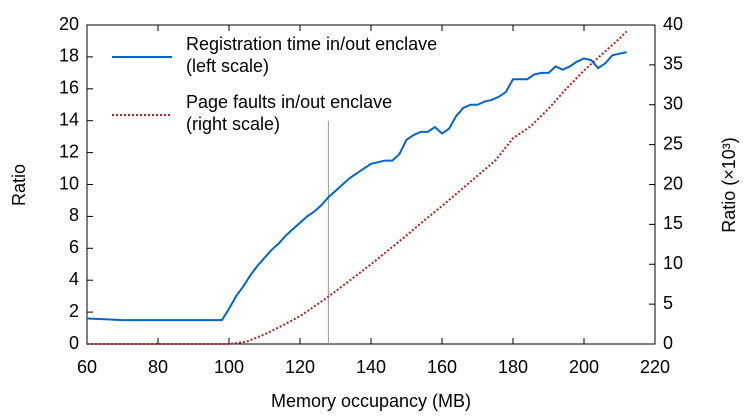 This screenshot has height=417, width=747. I want to click on legend-label: Page faults in/out enclave (right scale), so click(289, 113).